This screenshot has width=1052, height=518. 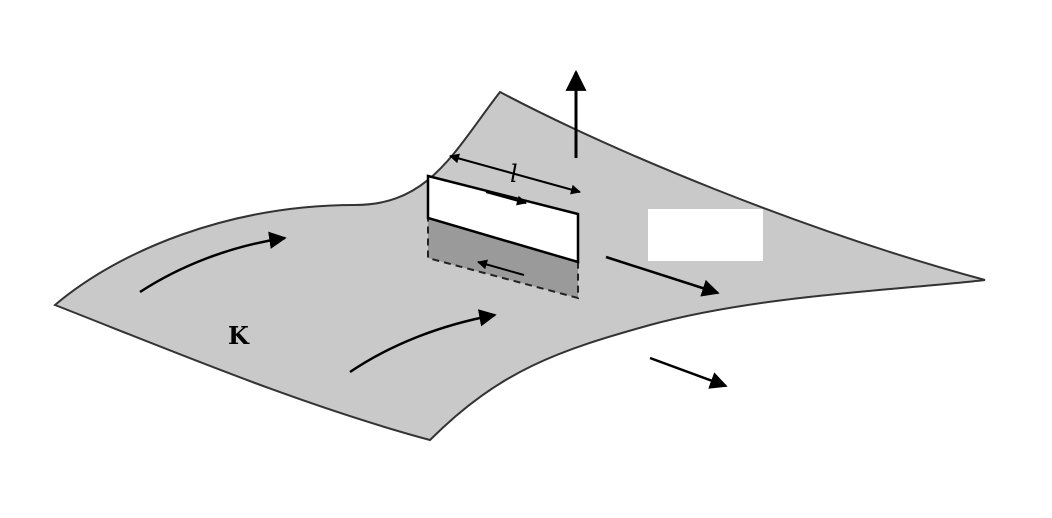 I want to click on current-arrow-bottom, so click(x=423, y=341).